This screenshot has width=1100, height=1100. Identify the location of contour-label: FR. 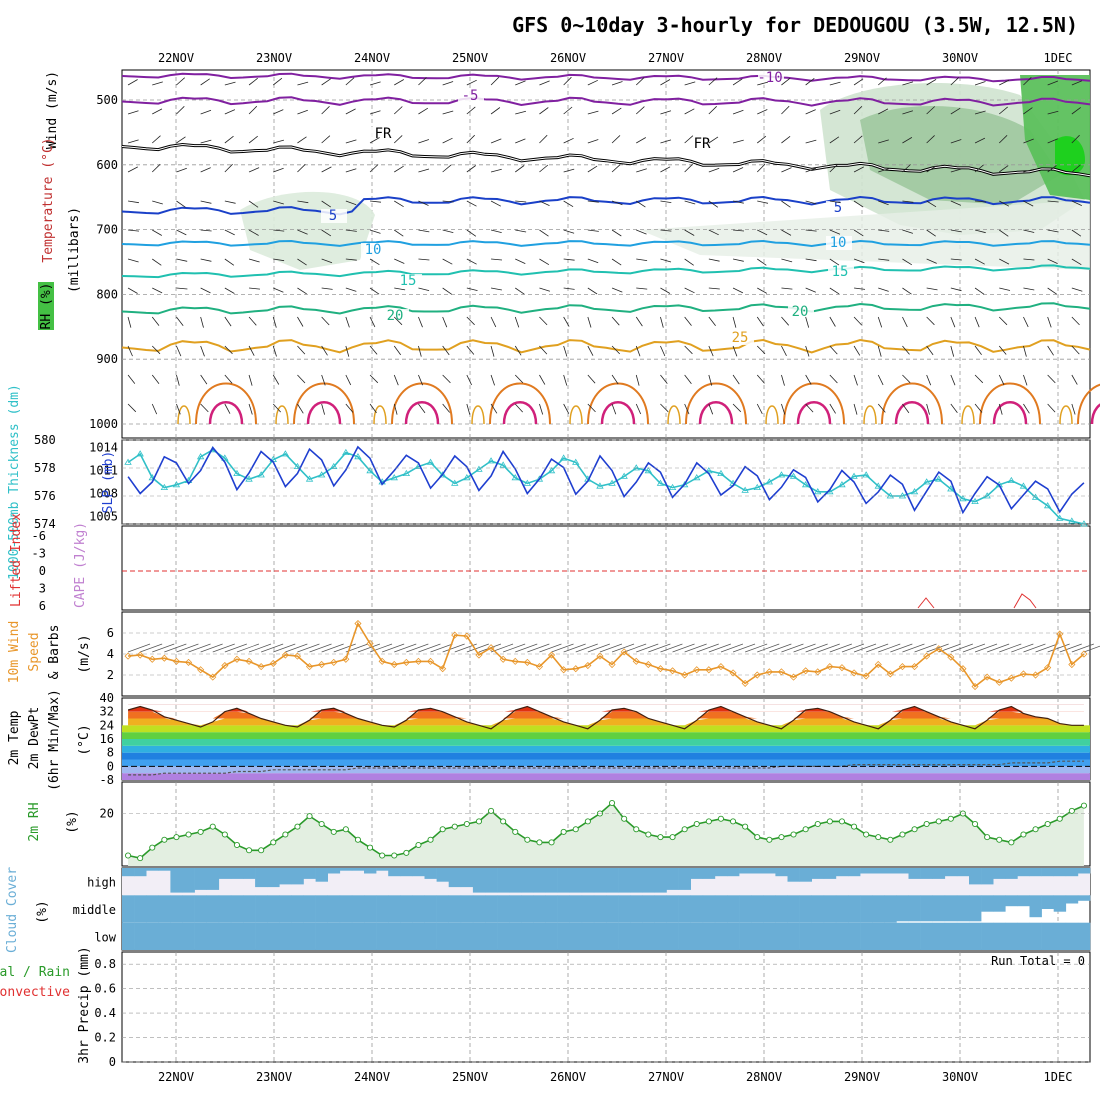
(702, 144).